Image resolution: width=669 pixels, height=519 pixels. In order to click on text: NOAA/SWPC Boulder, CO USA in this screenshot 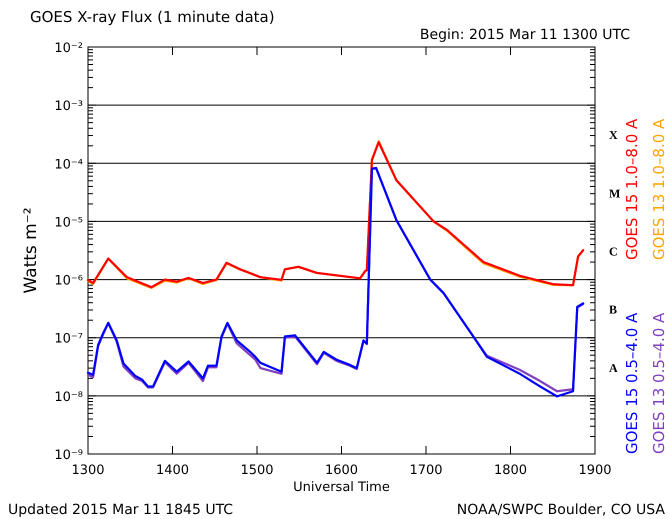, I will do `click(561, 510)`.